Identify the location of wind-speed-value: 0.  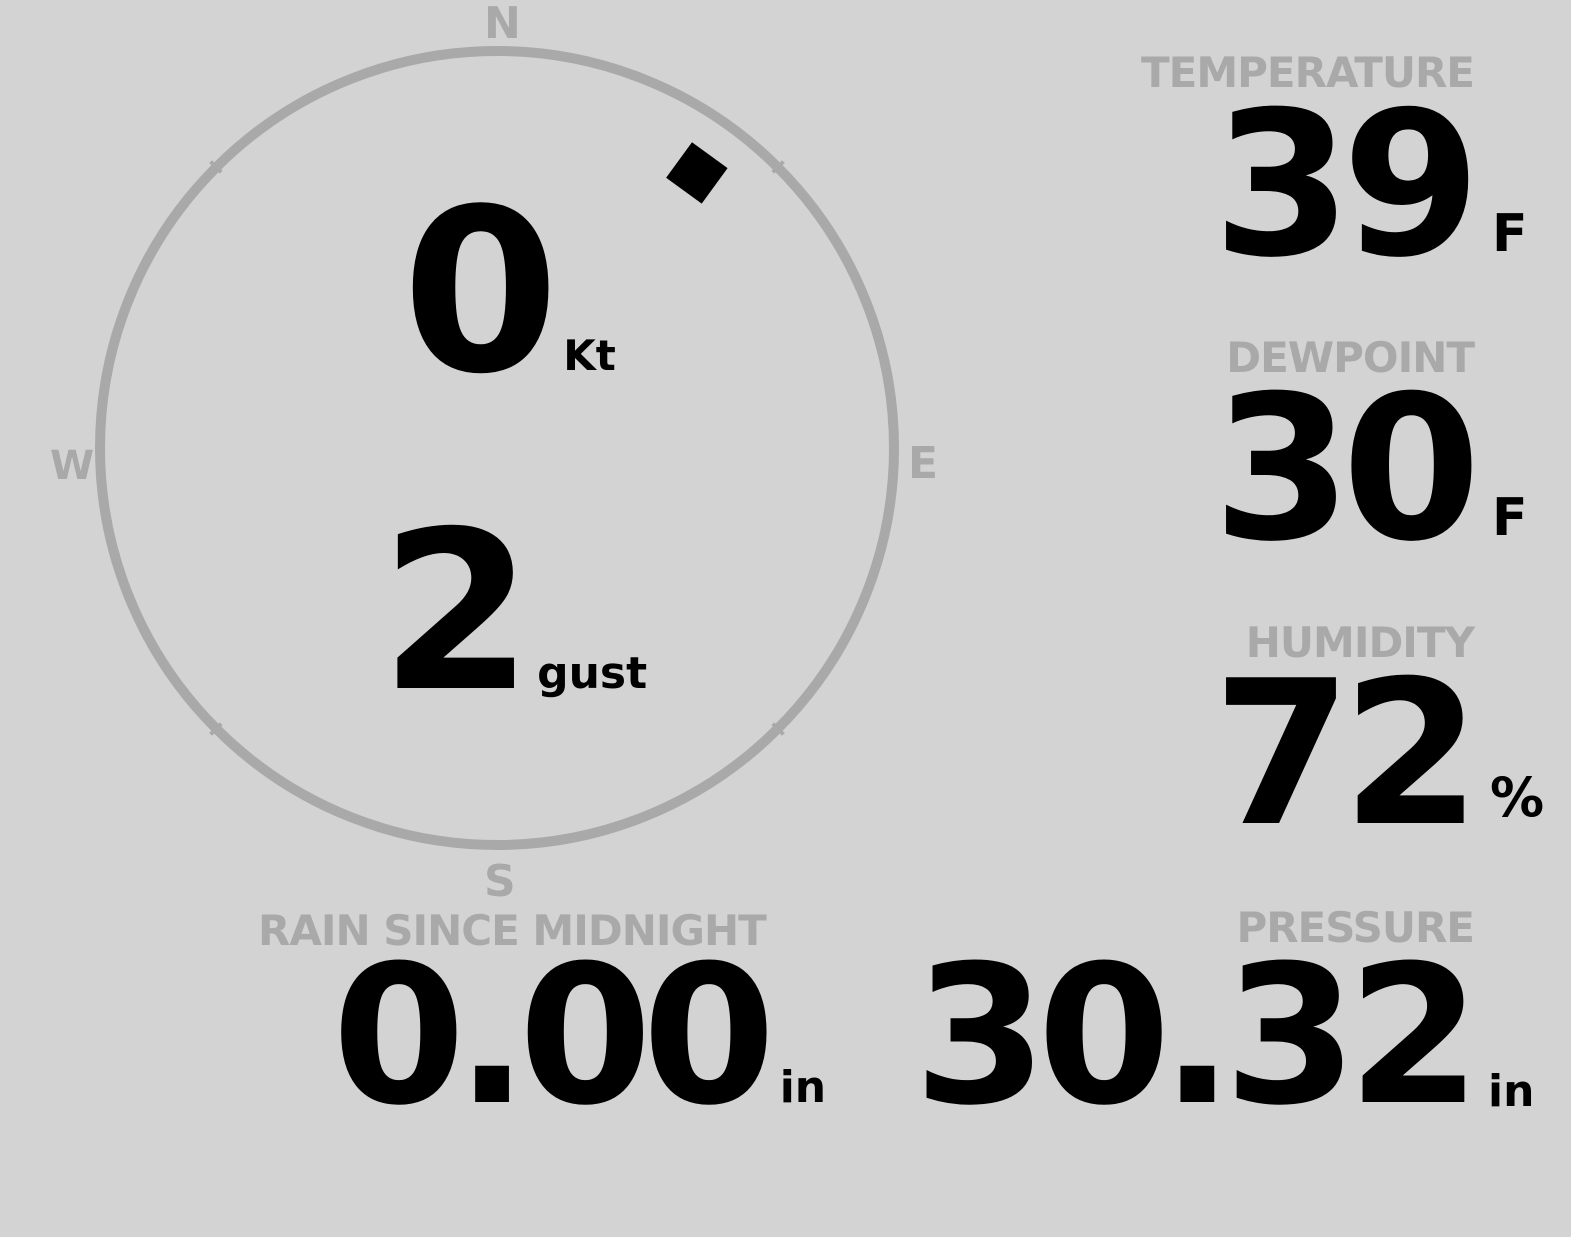
(480, 292).